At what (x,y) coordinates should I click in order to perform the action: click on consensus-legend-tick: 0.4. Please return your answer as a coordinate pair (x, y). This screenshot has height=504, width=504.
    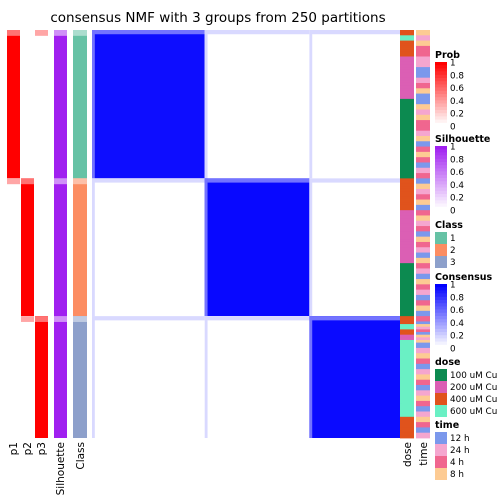
    Looking at the image, I should click on (457, 324).